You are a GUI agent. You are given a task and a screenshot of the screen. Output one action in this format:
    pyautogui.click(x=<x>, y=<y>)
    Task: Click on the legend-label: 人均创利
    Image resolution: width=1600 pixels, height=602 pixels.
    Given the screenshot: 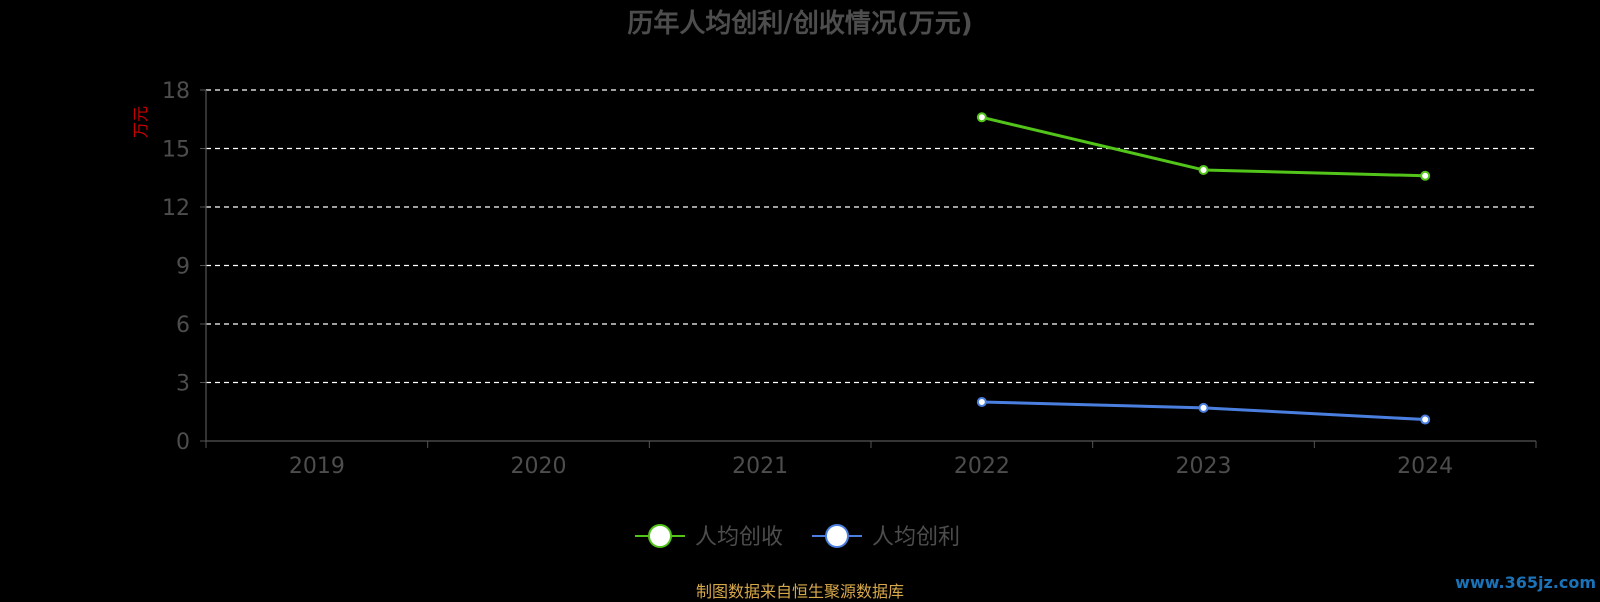 What is the action you would take?
    pyautogui.click(x=916, y=537)
    